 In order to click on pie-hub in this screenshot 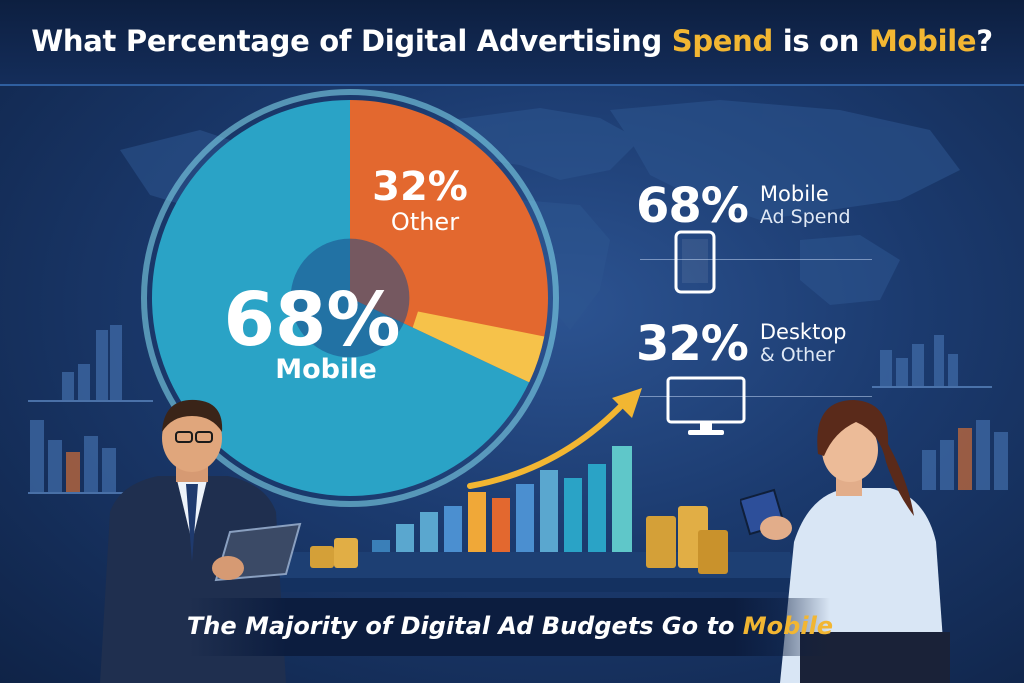, I will do `click(350, 298)`.